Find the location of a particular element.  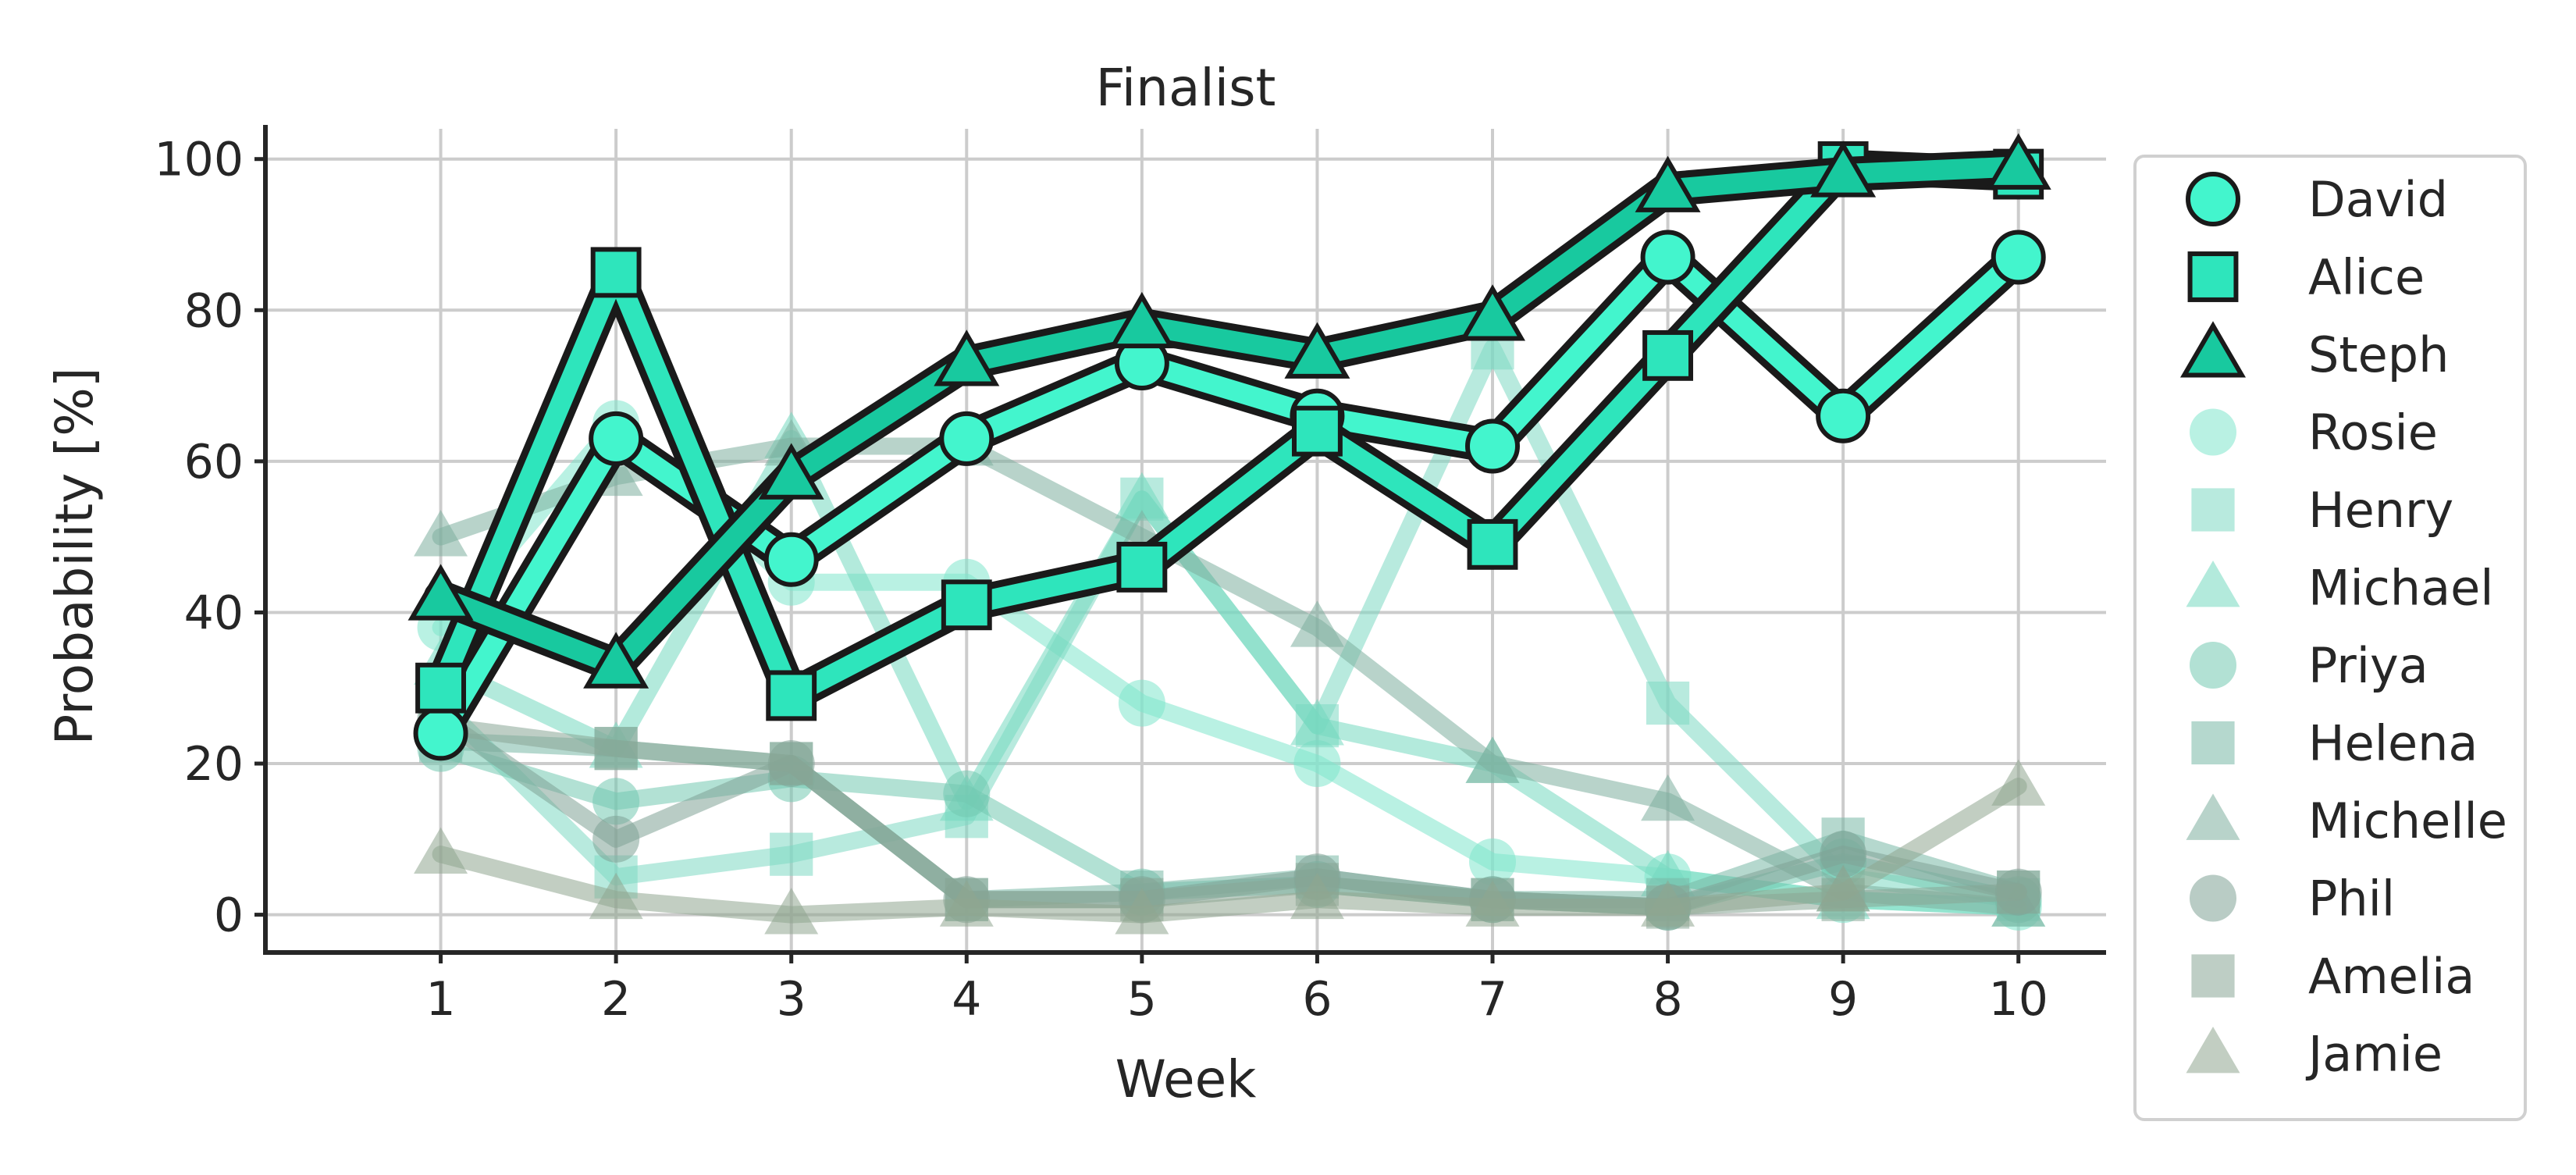

legend-label-michelle: Michelle is located at coordinates (2407, 820).